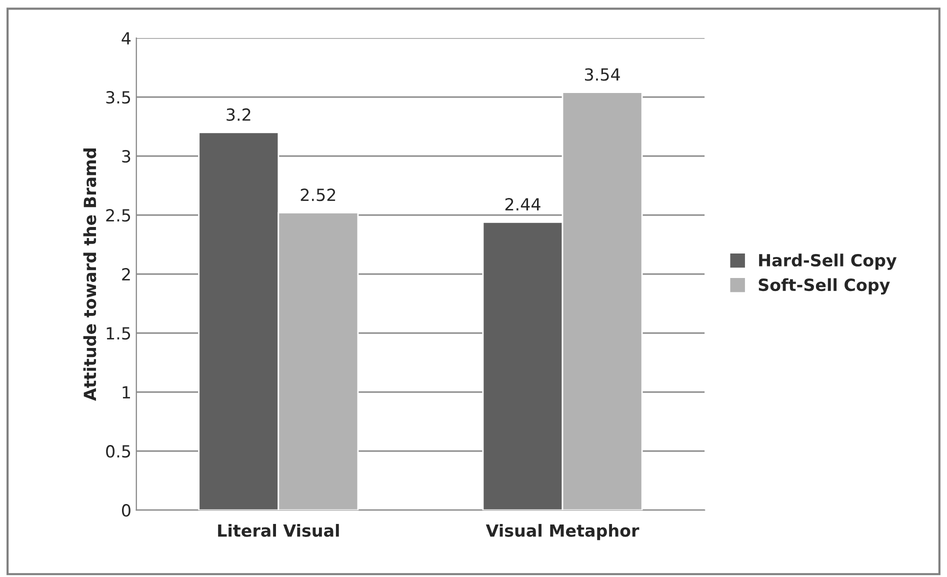  I want to click on x-tick-label: Visual Metaphor, so click(563, 532).